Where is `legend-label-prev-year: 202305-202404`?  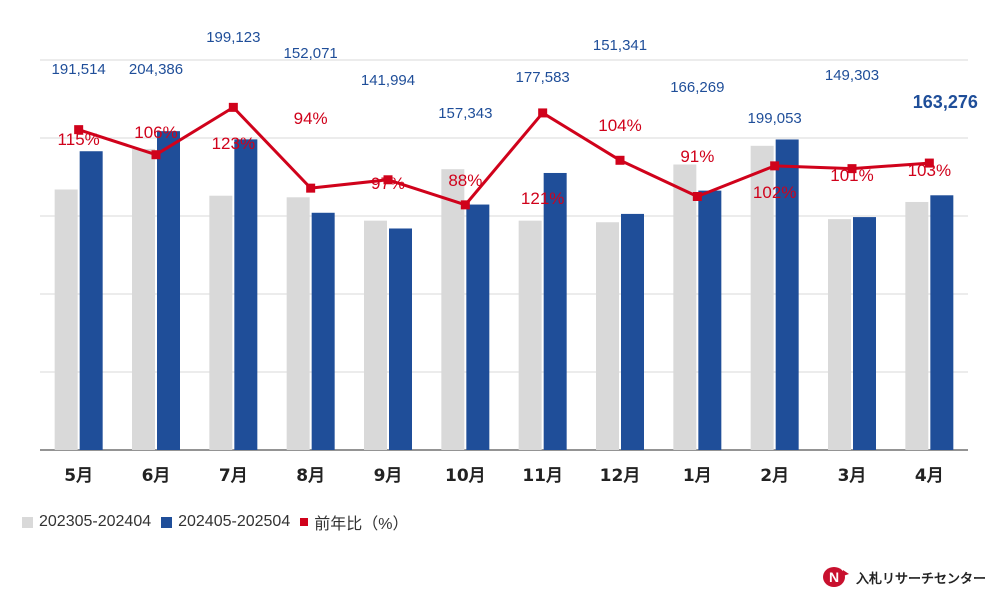
legend-label-prev-year: 202305-202404 is located at coordinates (95, 521).